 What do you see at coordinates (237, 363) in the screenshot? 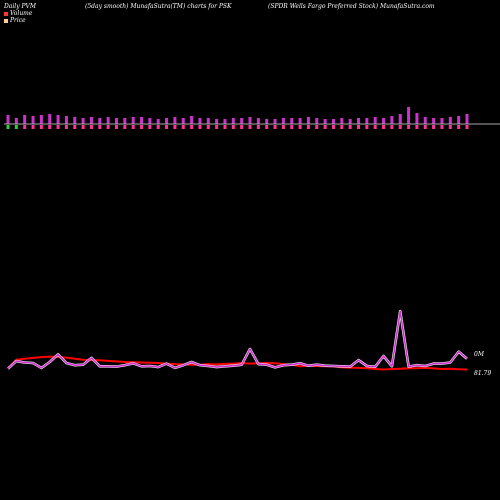
I see `price-line` at bounding box center [237, 363].